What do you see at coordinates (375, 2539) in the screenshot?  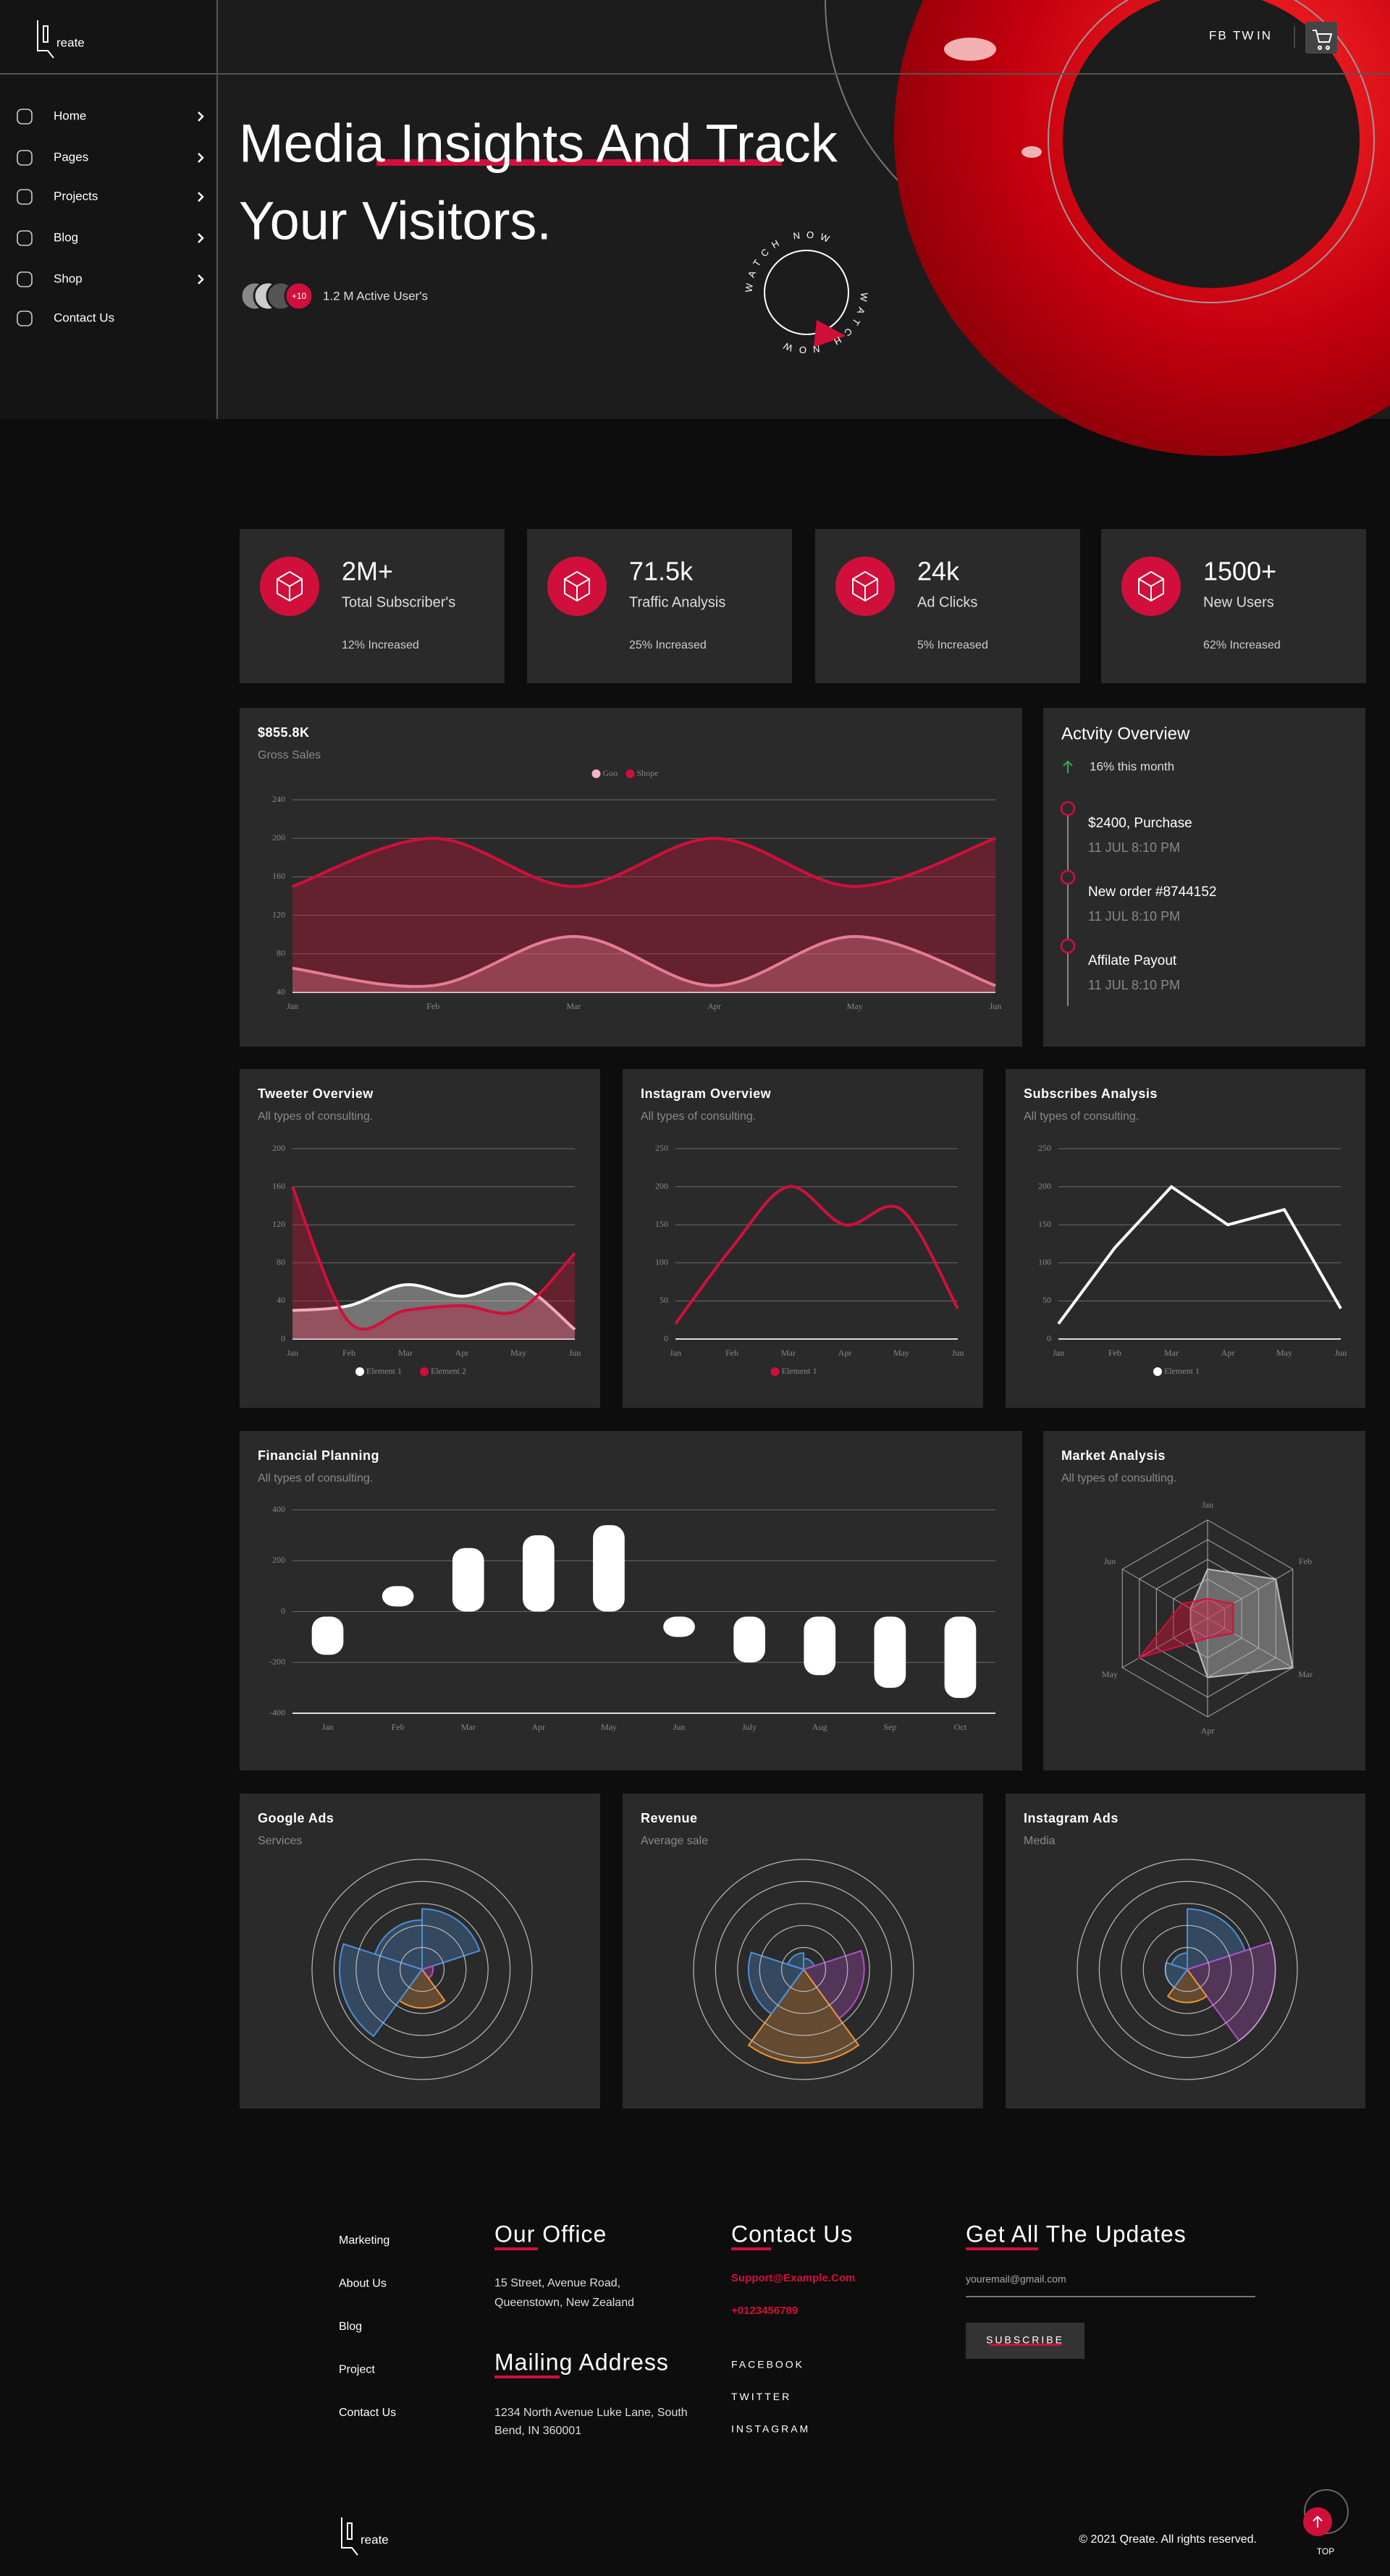 I see `logo-text: reate` at bounding box center [375, 2539].